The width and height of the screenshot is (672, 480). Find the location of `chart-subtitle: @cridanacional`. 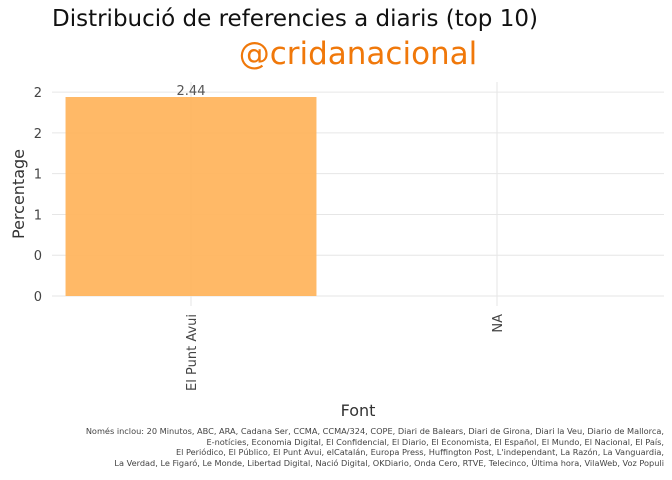

chart-subtitle: @cridanacional is located at coordinates (358, 54).